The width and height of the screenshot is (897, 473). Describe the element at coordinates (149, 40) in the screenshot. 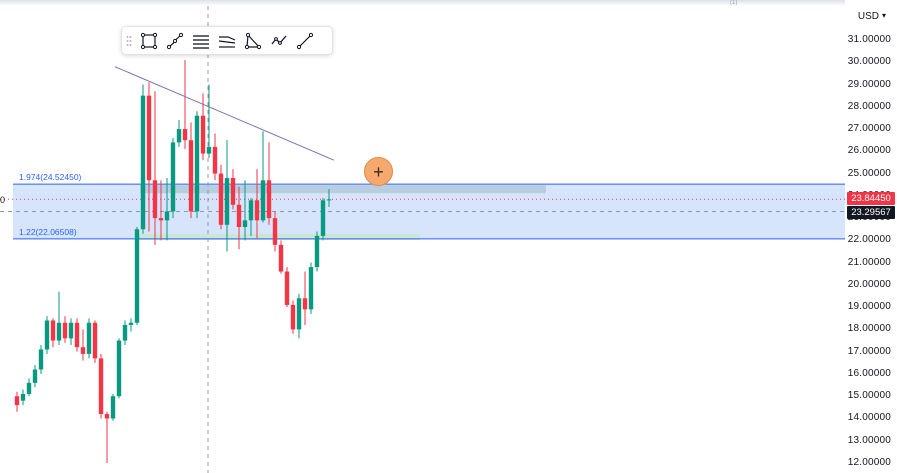

I see `rectangle-icon` at that location.